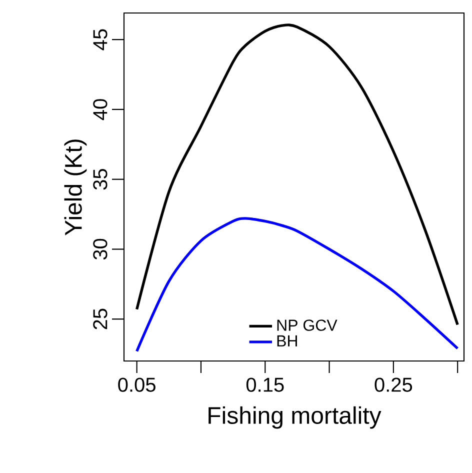 The height and width of the screenshot is (473, 472). Describe the element at coordinates (287, 340) in the screenshot. I see `legend-label: BH` at that location.